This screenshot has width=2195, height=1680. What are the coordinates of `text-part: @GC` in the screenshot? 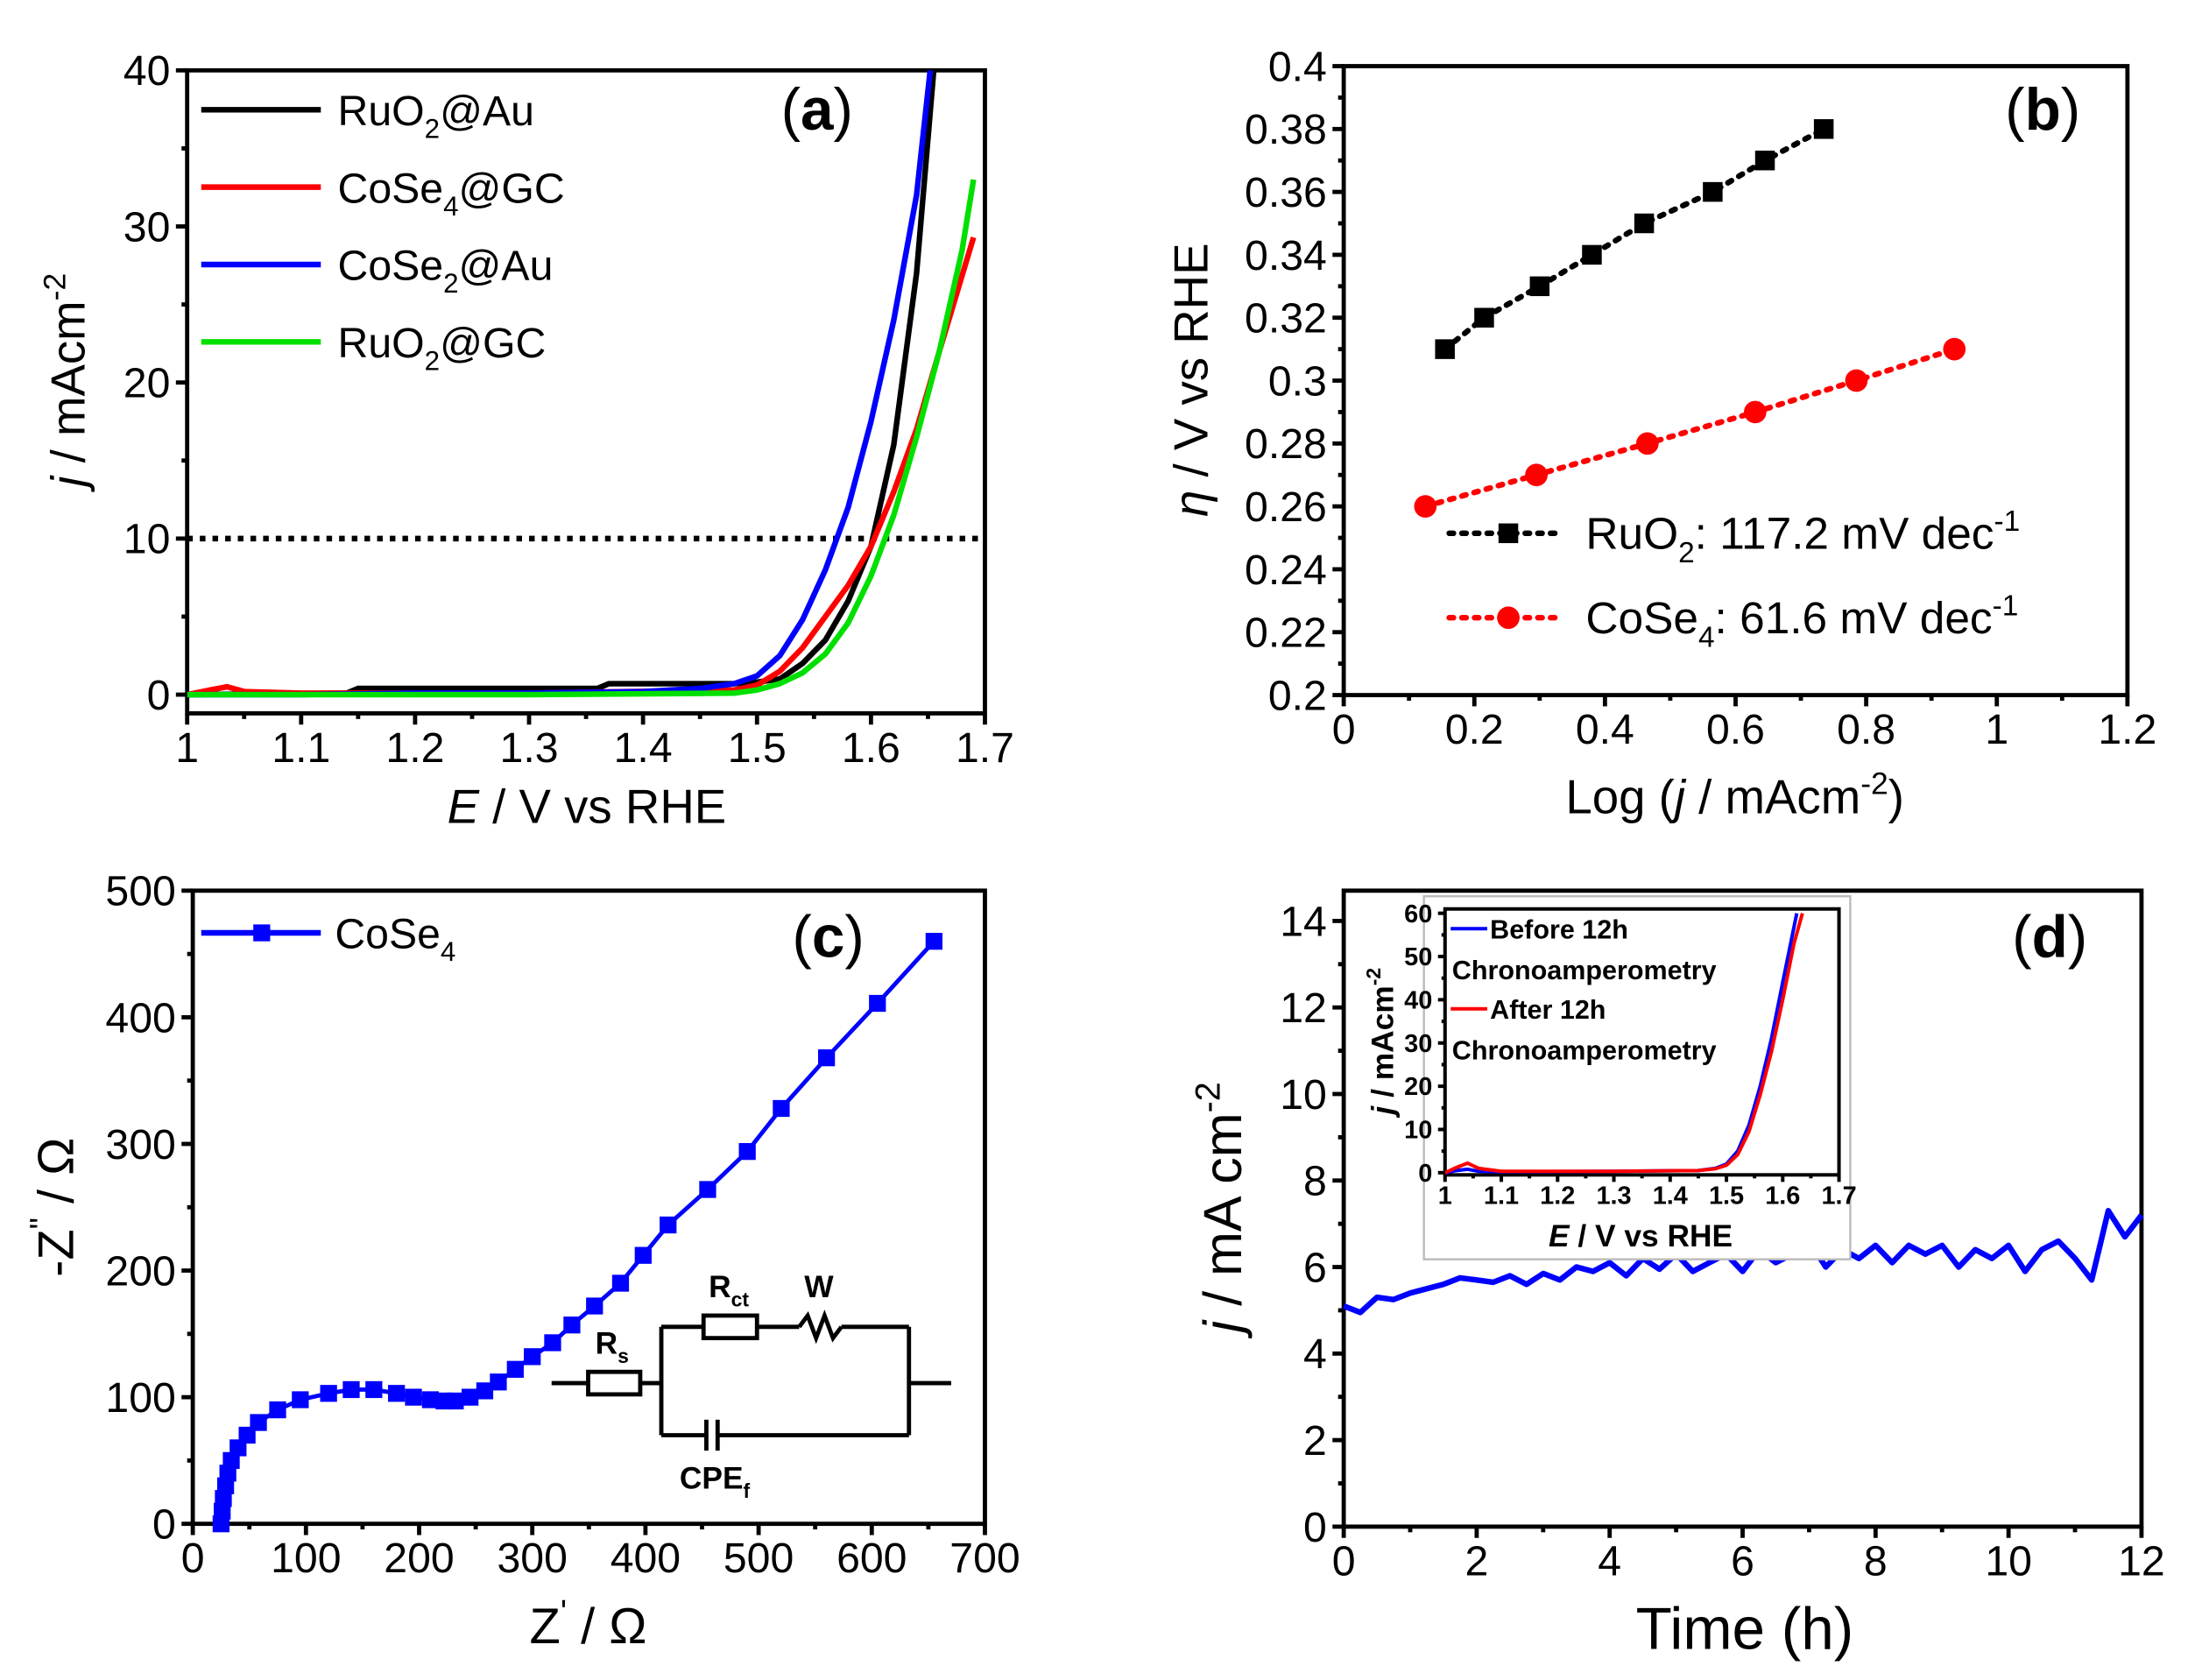 It's located at (493, 343).